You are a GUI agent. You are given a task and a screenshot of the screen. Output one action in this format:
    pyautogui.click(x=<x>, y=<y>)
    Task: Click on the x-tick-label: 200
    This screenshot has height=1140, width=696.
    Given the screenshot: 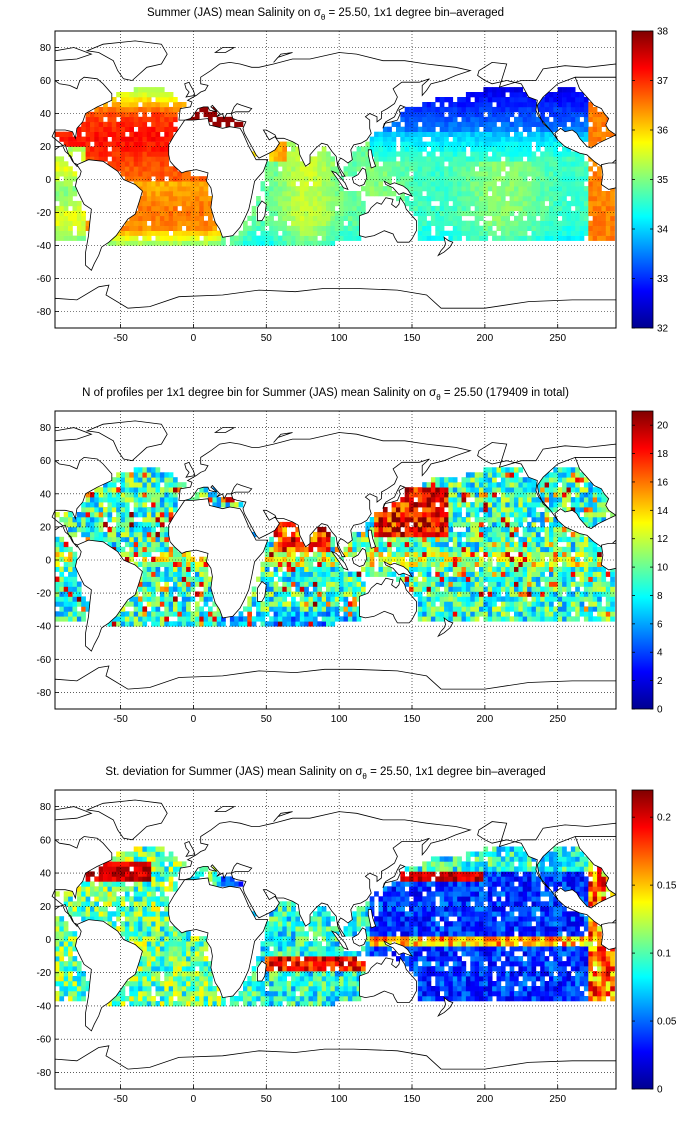 What is the action you would take?
    pyautogui.click(x=485, y=338)
    